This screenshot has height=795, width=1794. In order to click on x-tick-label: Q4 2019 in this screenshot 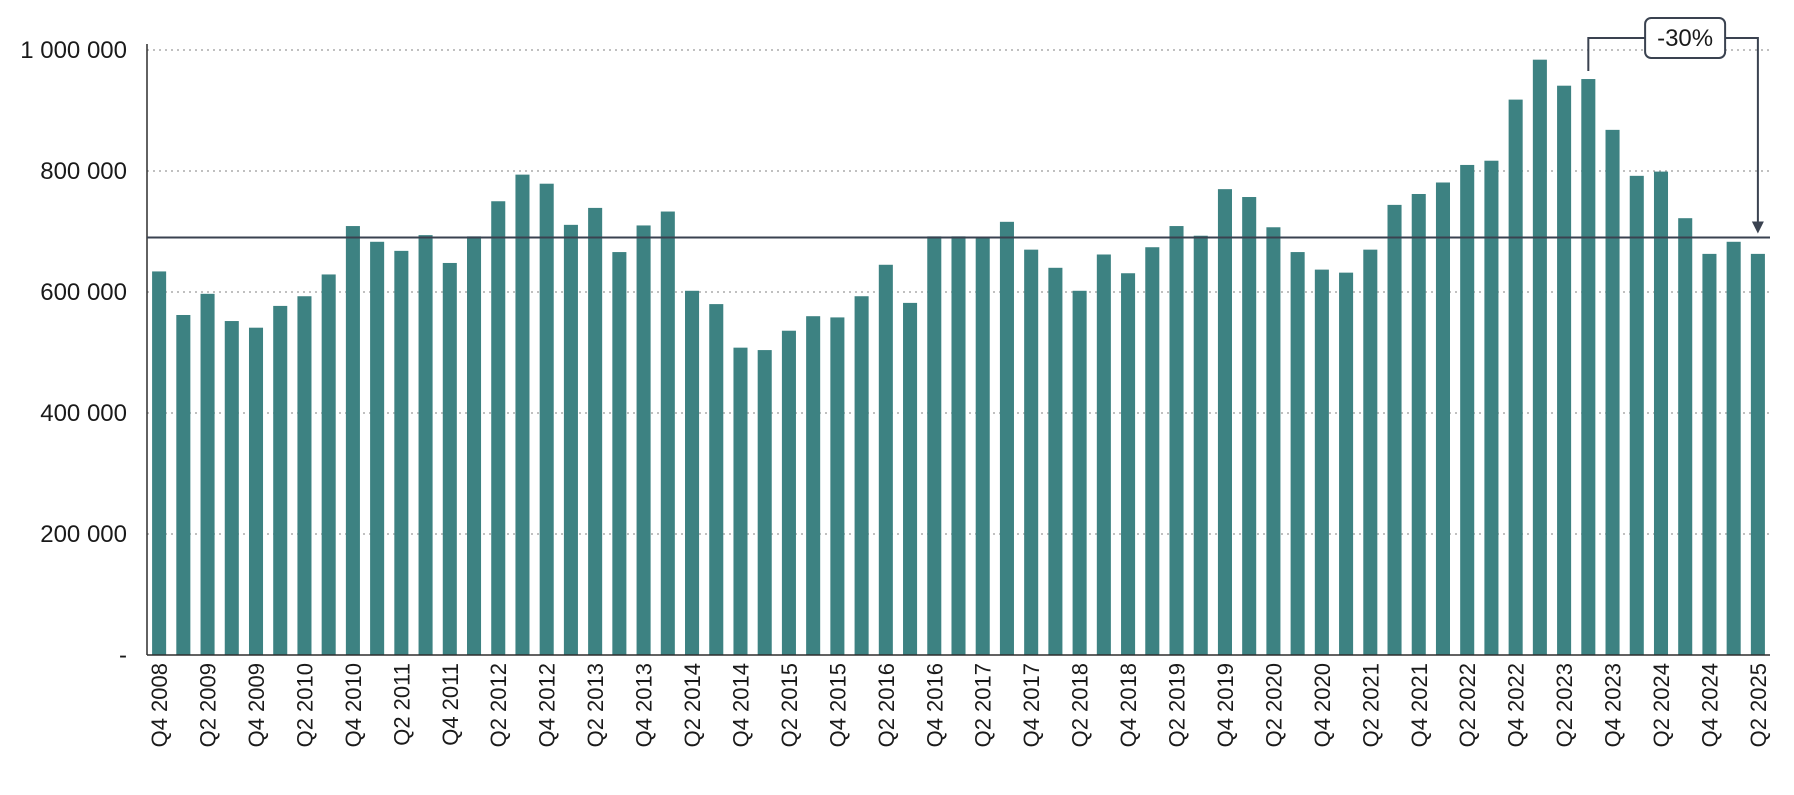, I will do `click(1225, 705)`.